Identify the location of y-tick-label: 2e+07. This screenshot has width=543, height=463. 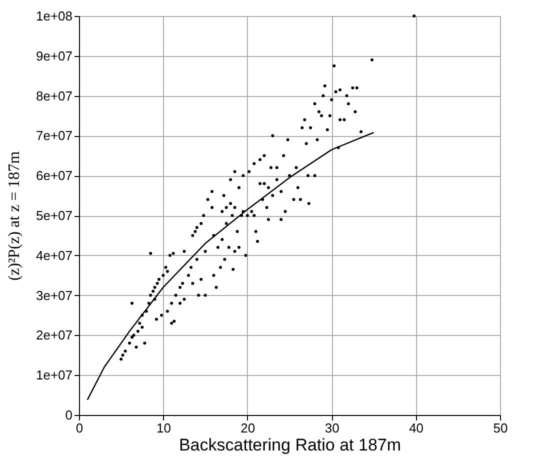
(54, 335).